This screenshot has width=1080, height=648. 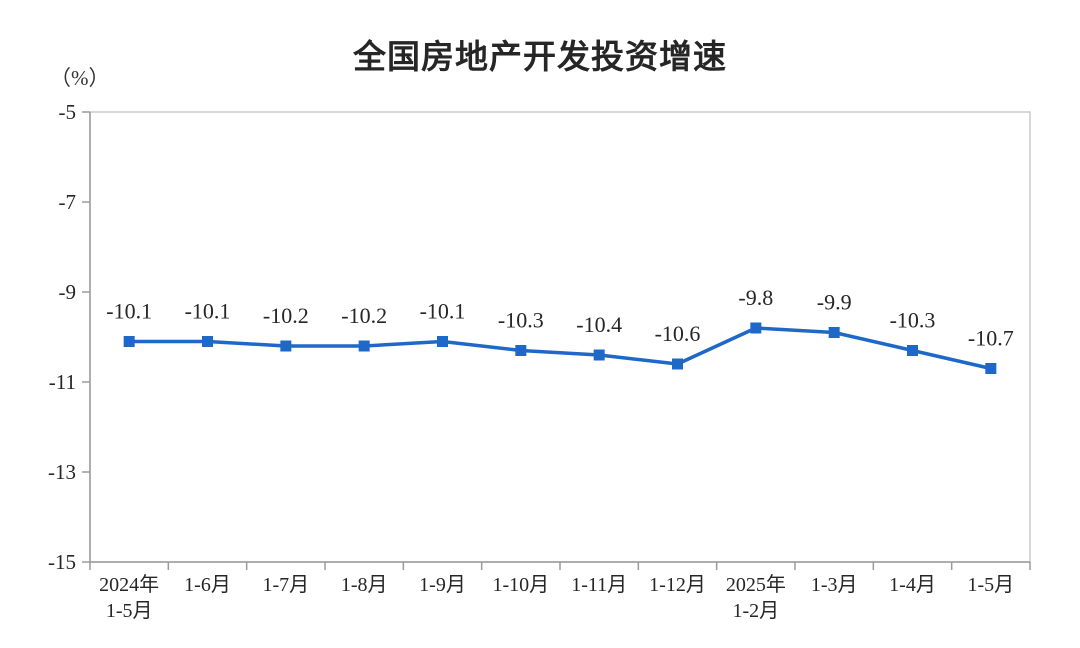 I want to click on x-category-label: 1-8月, so click(x=364, y=585).